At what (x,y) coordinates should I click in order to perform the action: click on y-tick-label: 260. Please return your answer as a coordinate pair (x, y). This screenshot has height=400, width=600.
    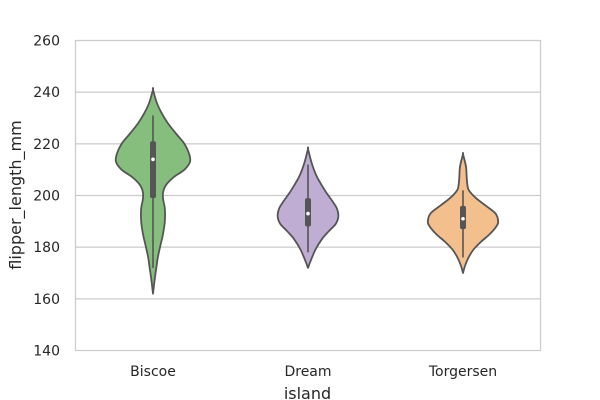
    Looking at the image, I should click on (46, 42).